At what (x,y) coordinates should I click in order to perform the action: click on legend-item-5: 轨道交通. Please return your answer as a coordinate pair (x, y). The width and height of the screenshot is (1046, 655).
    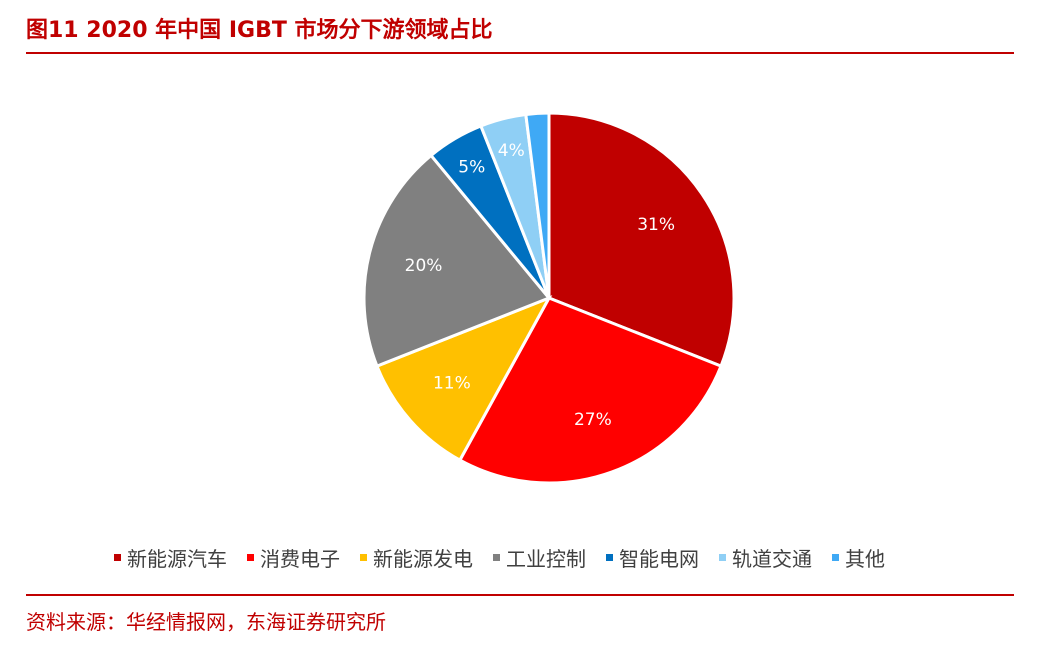
    Looking at the image, I should click on (765, 557).